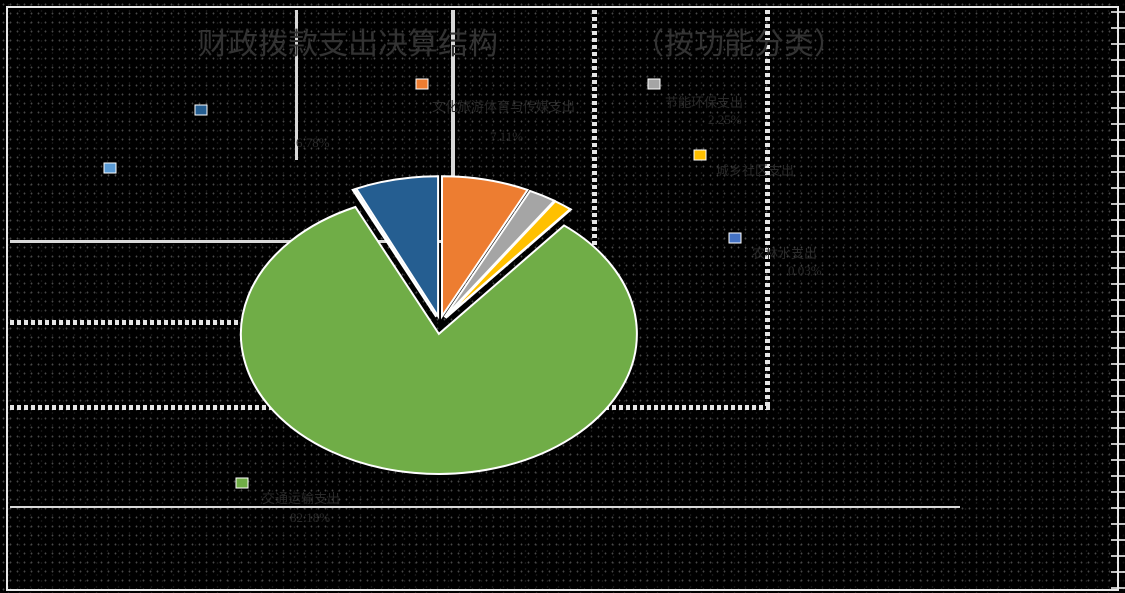 Image resolution: width=1125 pixels, height=593 pixels. I want to click on legend-label-energy: 节能环保支出, so click(704, 102).